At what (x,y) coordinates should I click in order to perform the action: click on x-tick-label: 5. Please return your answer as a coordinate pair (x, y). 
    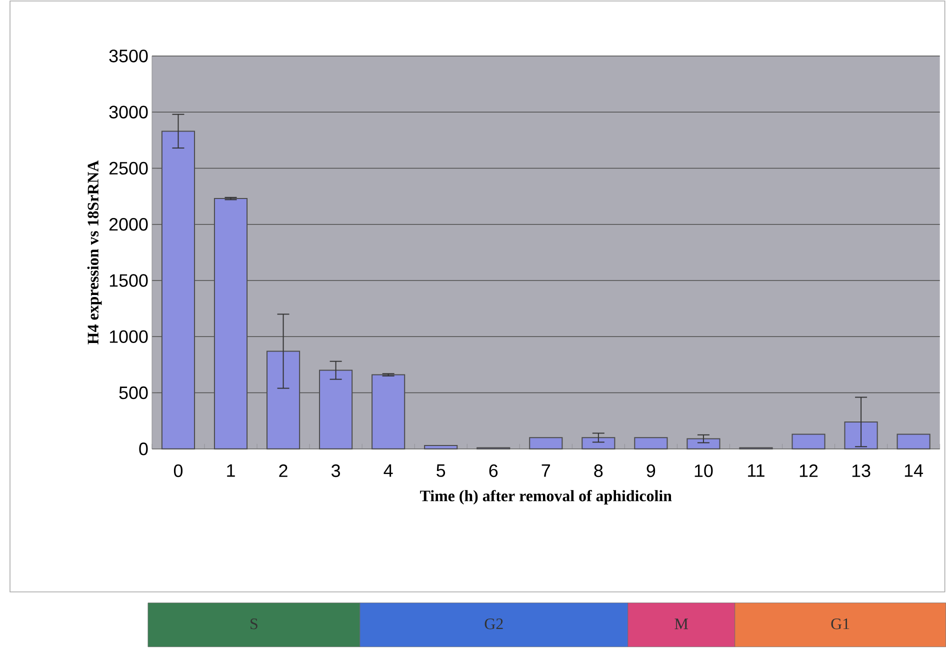
    Looking at the image, I should click on (441, 470).